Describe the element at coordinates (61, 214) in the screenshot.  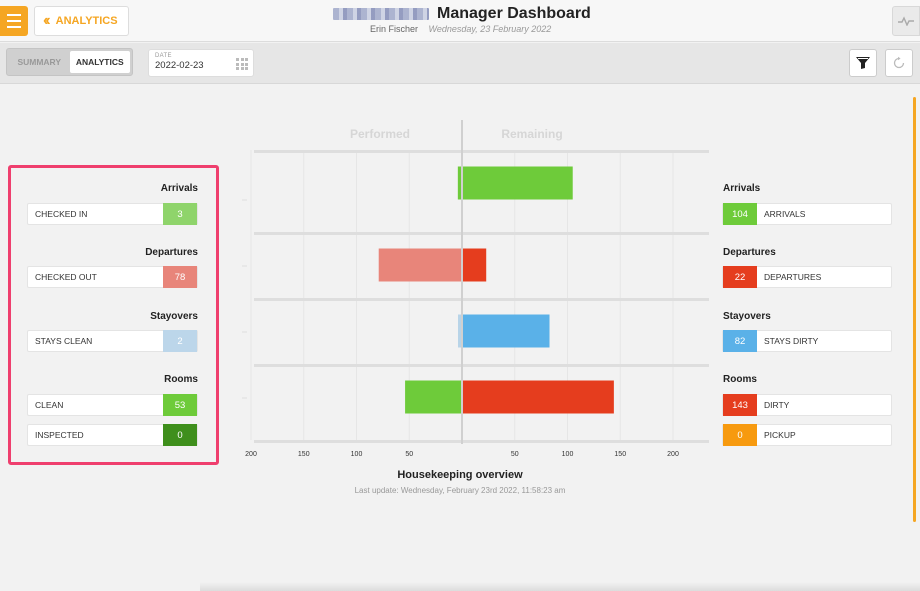
I see `checked-in-label: CHECKED IN` at that location.